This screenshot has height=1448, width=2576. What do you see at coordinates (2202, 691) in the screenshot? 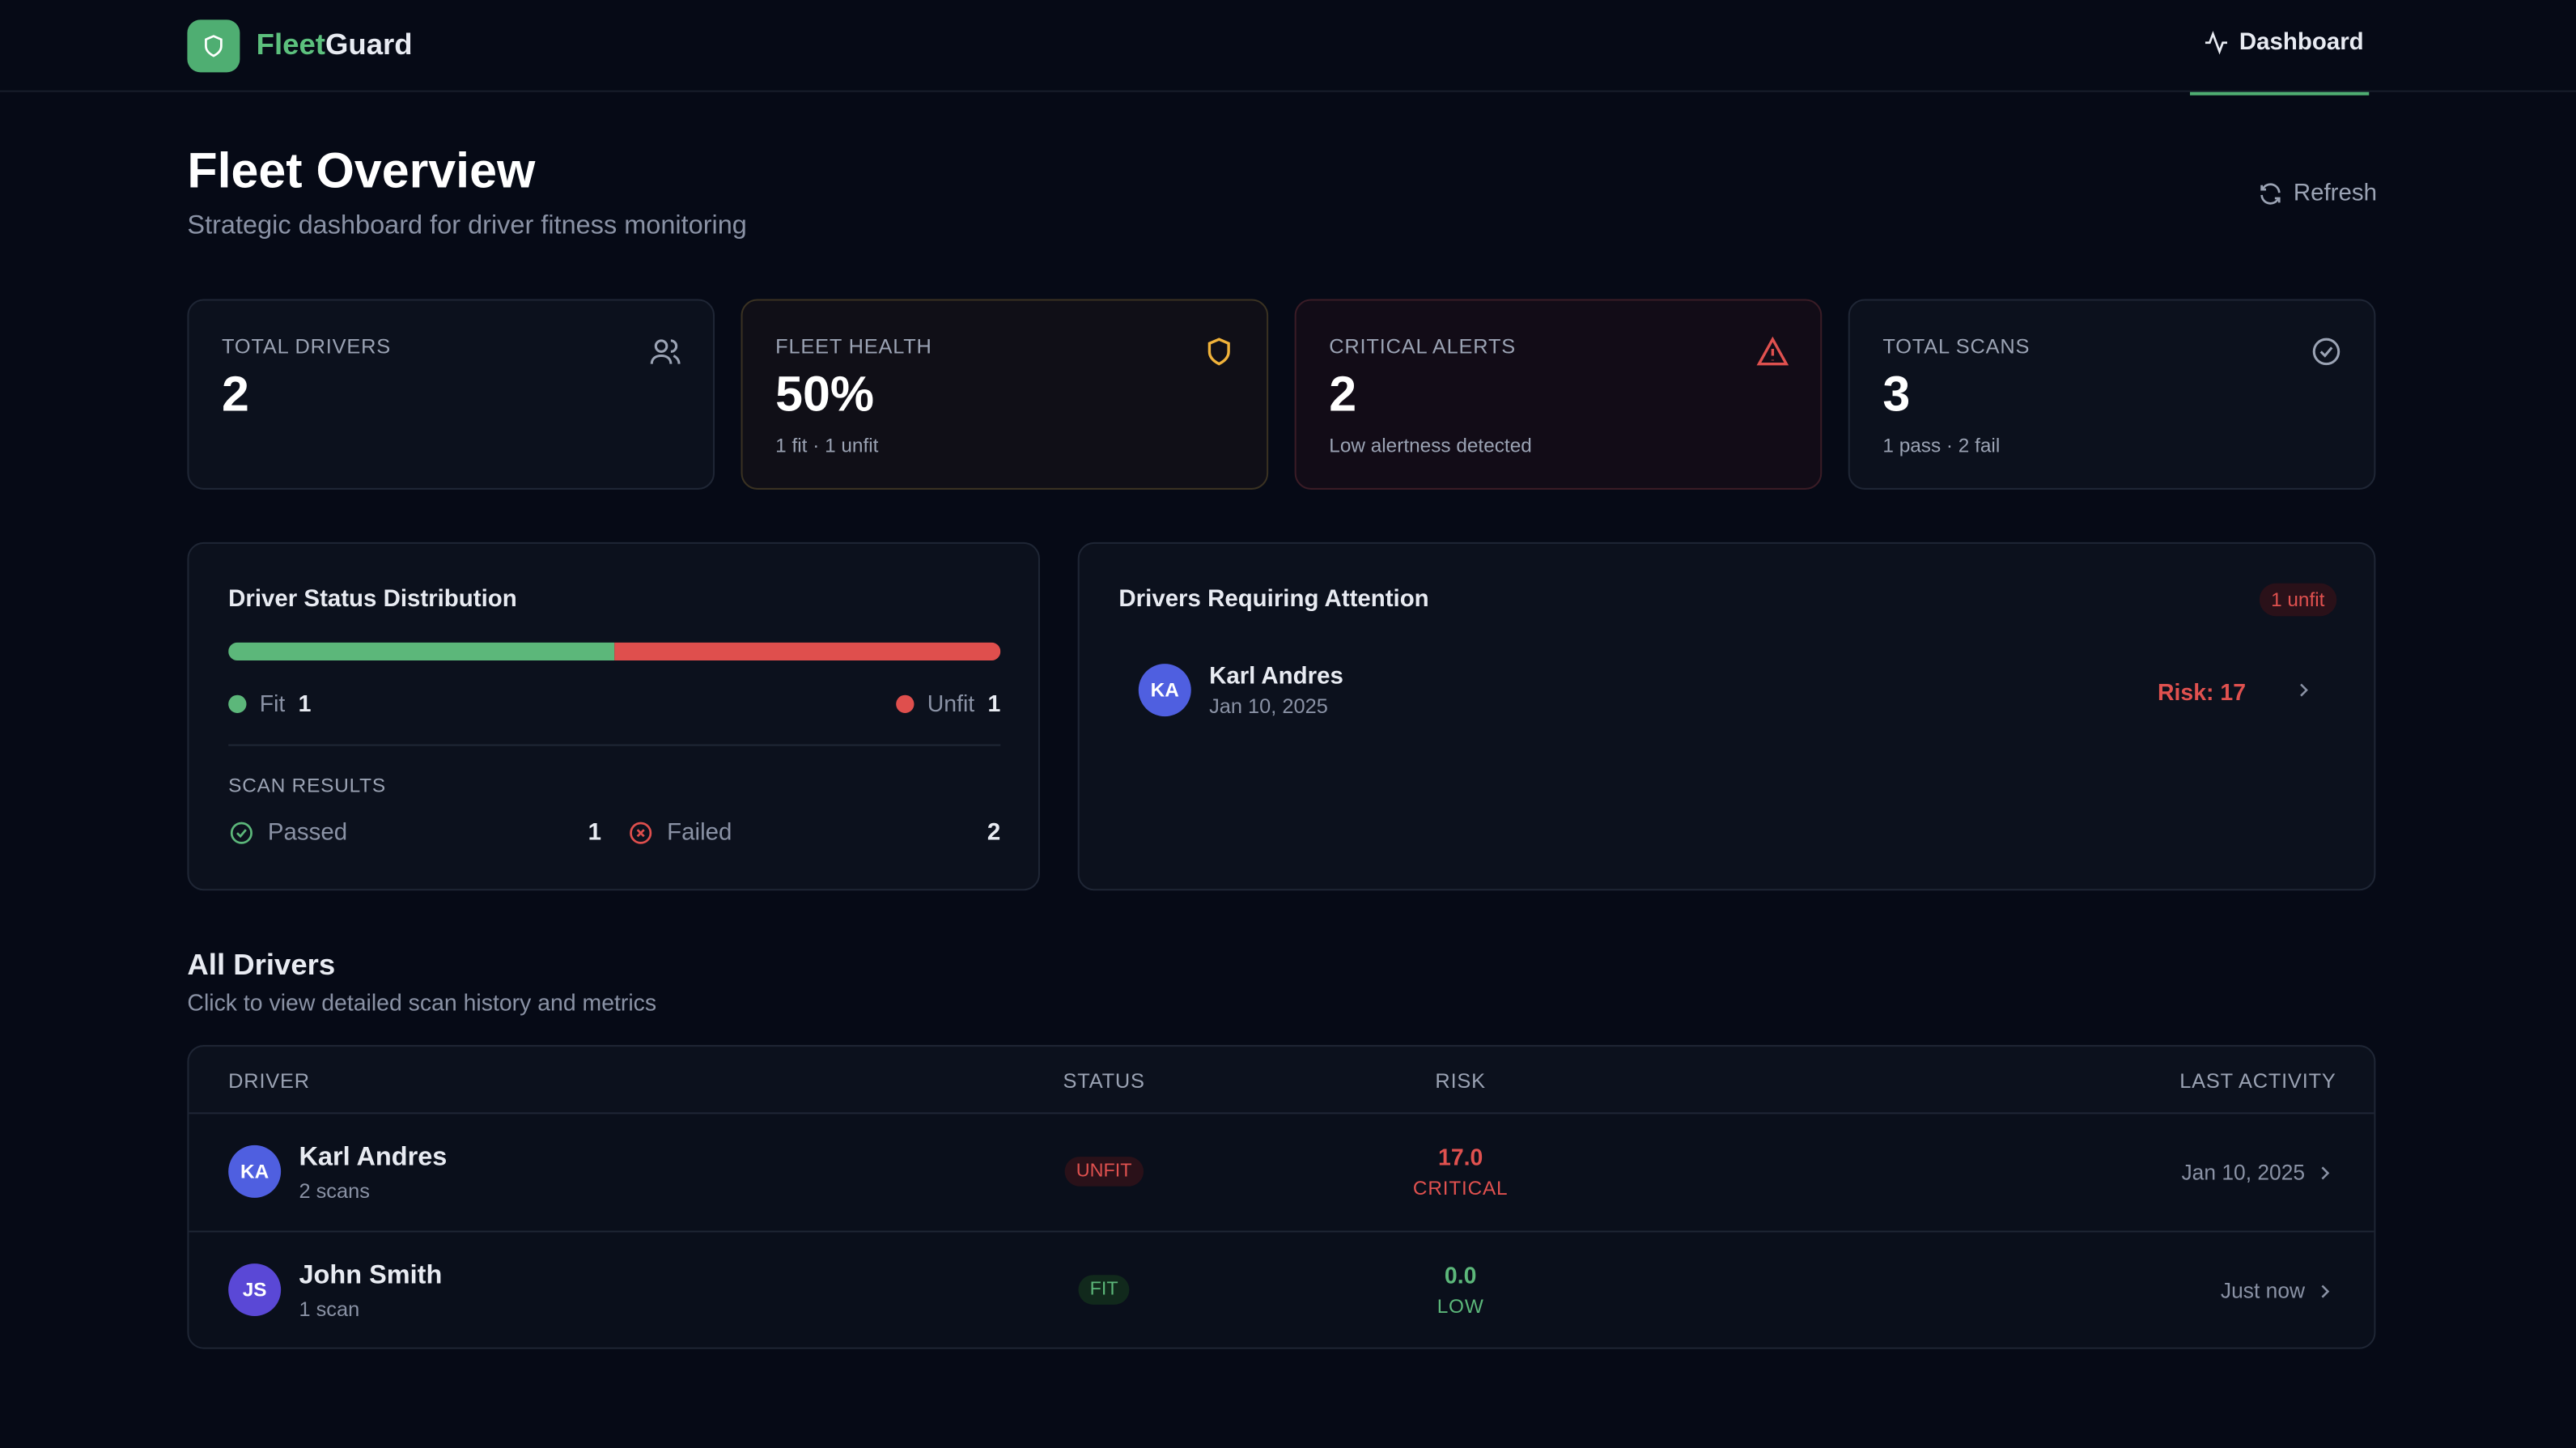
I see `risk-score: Risk: 17` at bounding box center [2202, 691].